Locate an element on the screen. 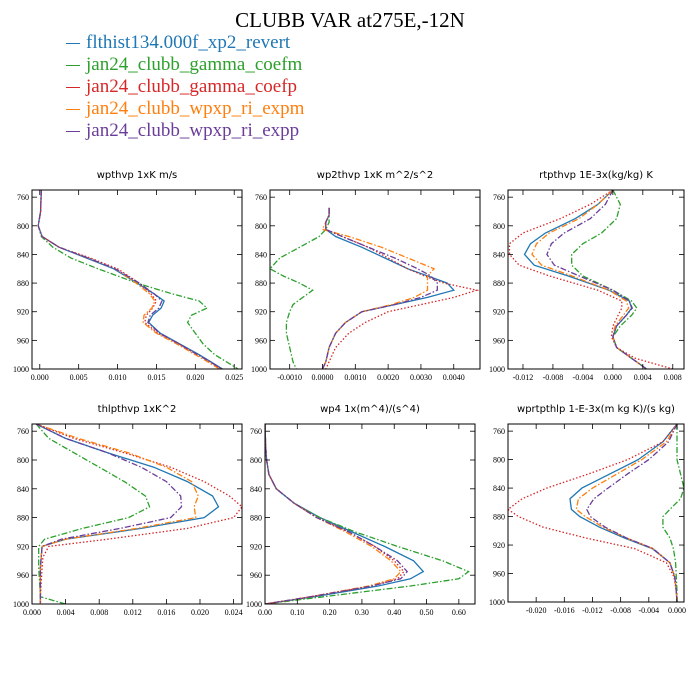 This screenshot has height=700, width=700. chart-5-xtick-label-1: -0.016 is located at coordinates (564, 610).